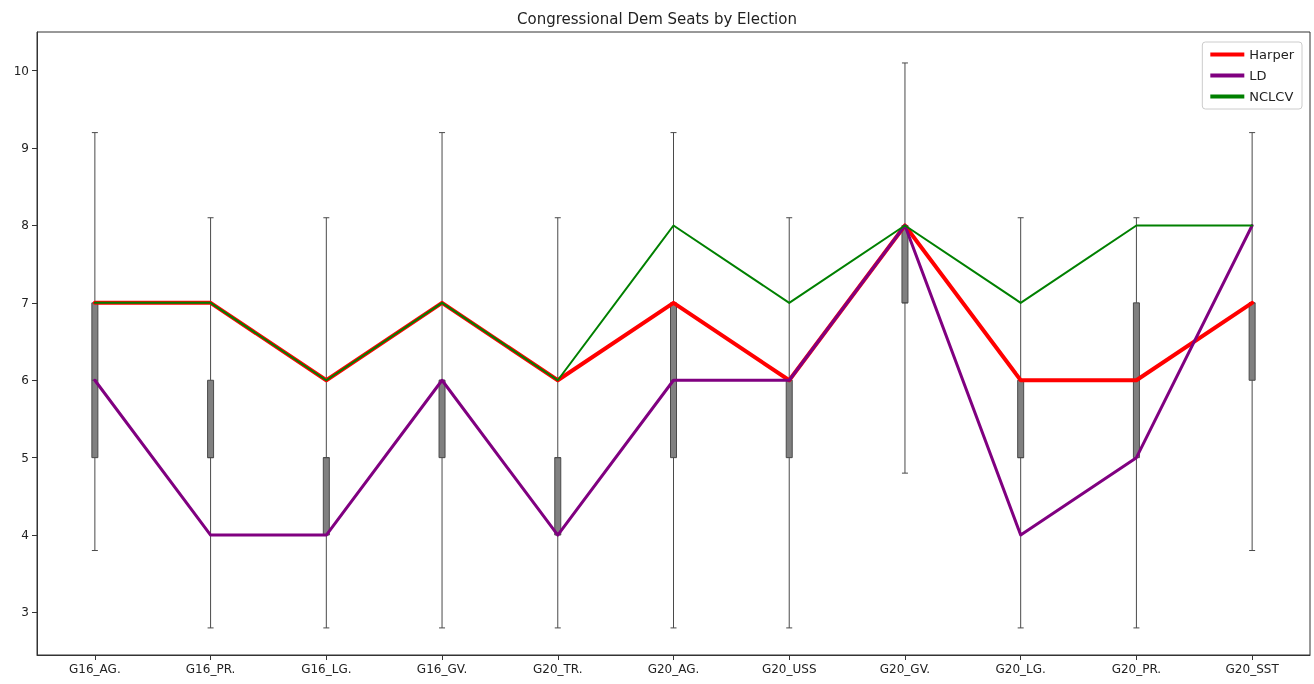  I want to click on x-tick-label: G16_LG., so click(326, 669).